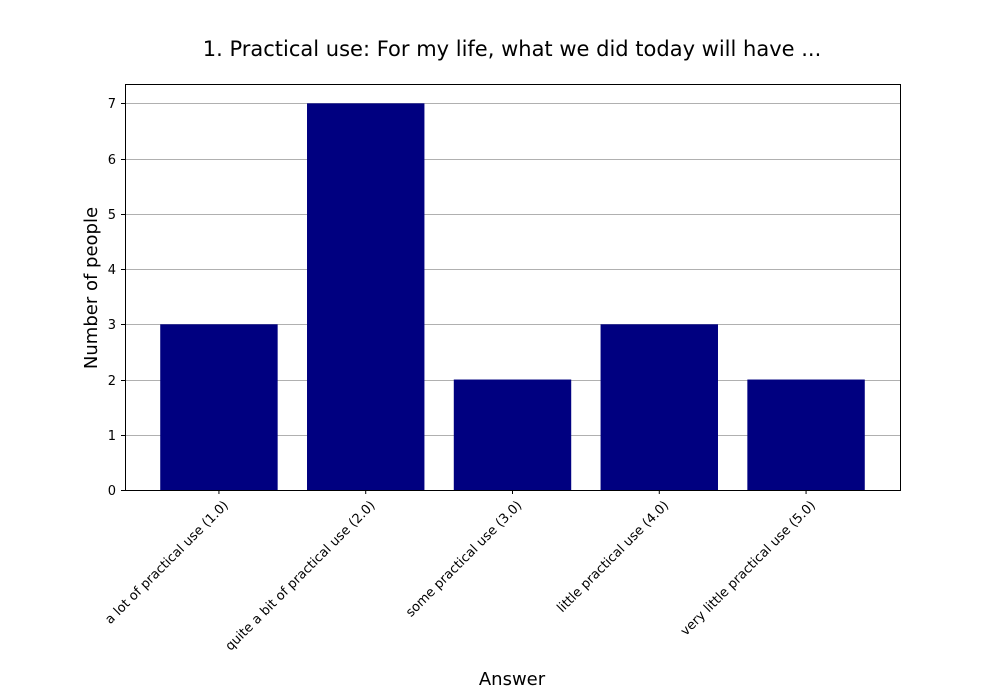 The width and height of the screenshot is (1000, 700). What do you see at coordinates (91, 288) in the screenshot?
I see `y-axis-label: Number of people` at bounding box center [91, 288].